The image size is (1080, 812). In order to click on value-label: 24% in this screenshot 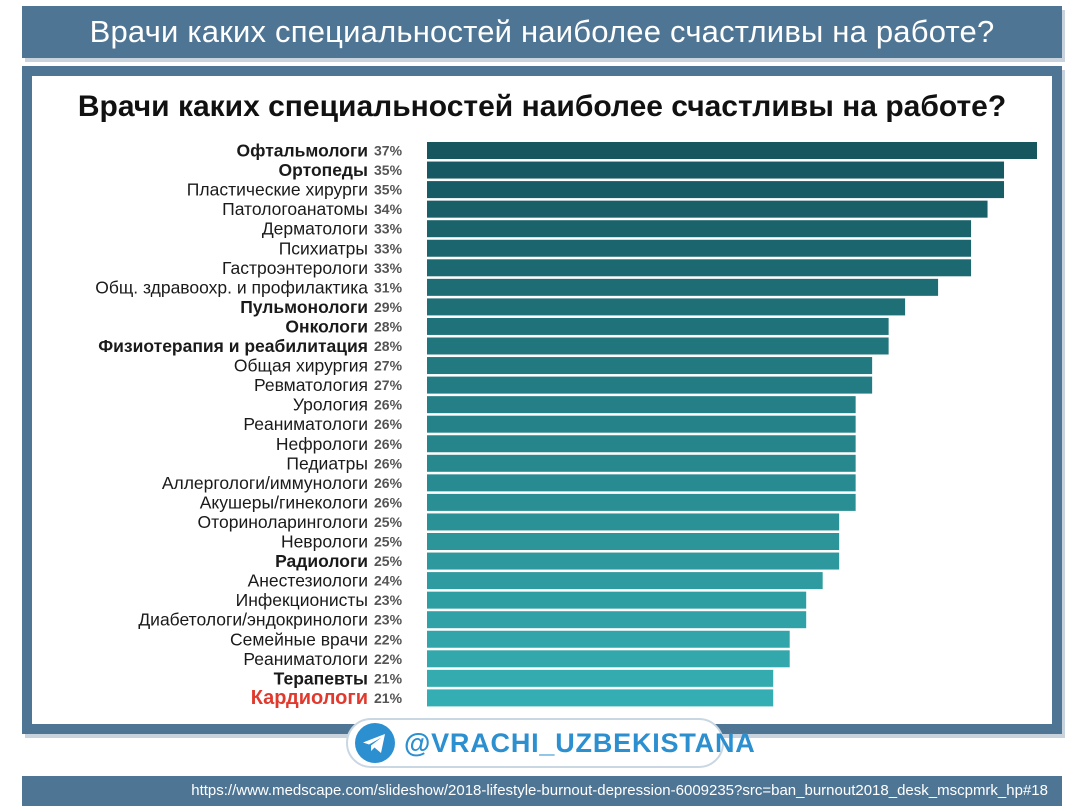, I will do `click(388, 581)`.